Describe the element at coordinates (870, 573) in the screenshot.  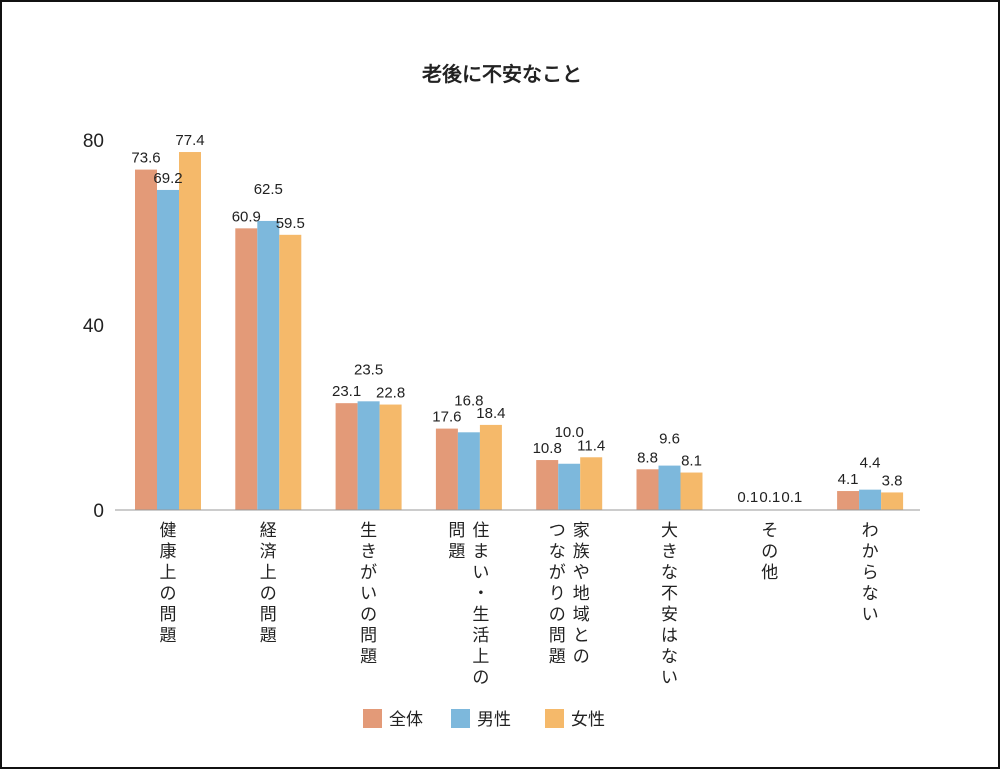
I see `category-label-7: わからない` at that location.